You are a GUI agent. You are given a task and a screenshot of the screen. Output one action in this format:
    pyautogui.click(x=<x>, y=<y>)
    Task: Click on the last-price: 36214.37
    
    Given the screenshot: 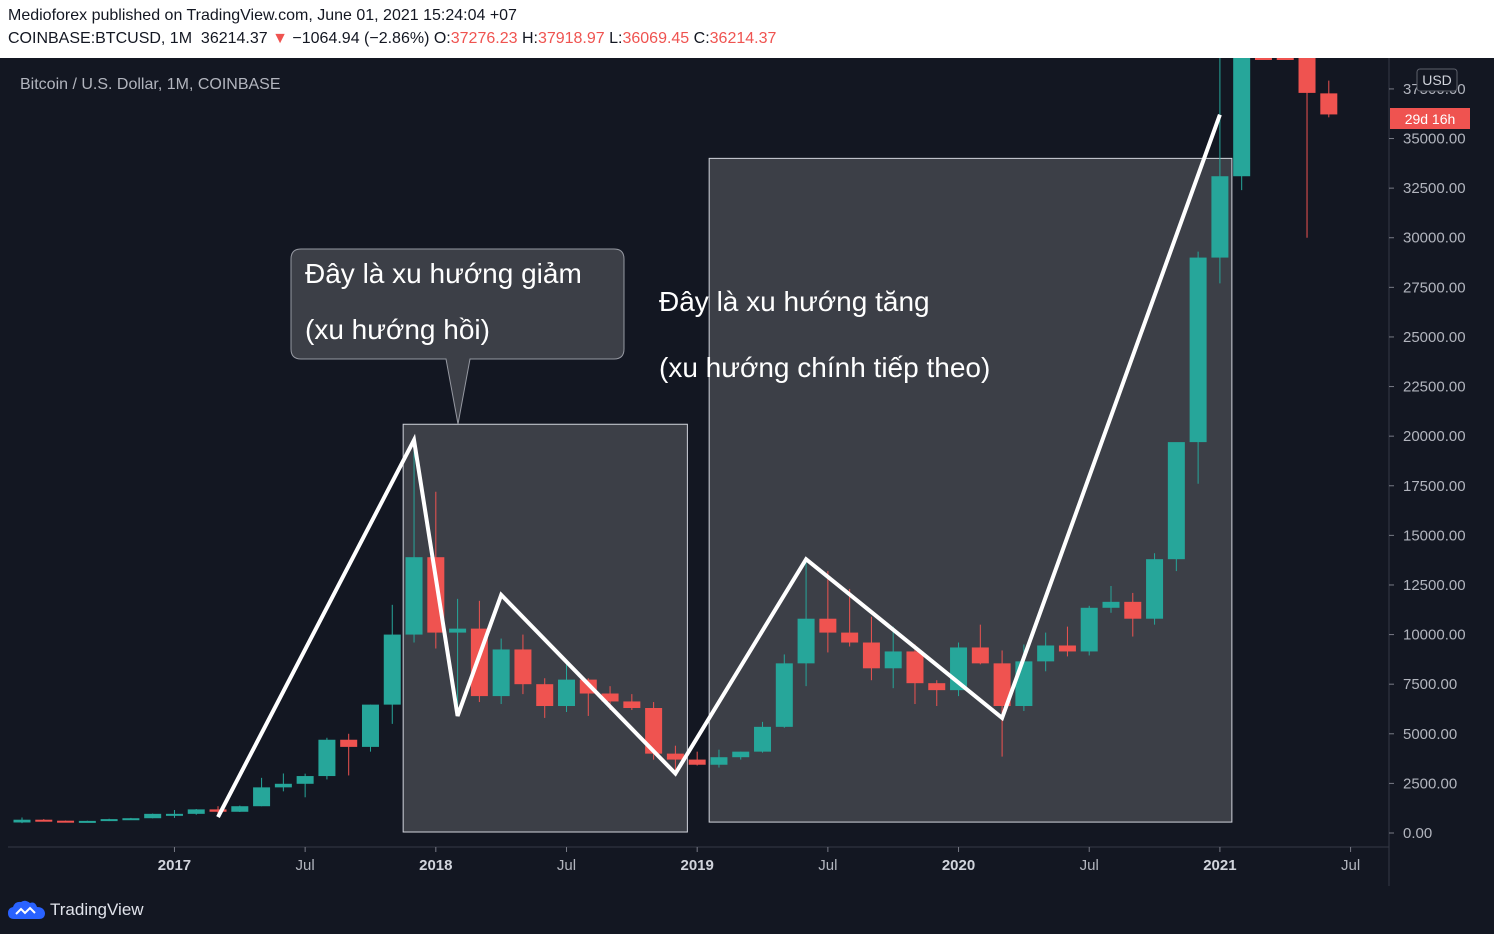 What is the action you would take?
    pyautogui.click(x=234, y=38)
    